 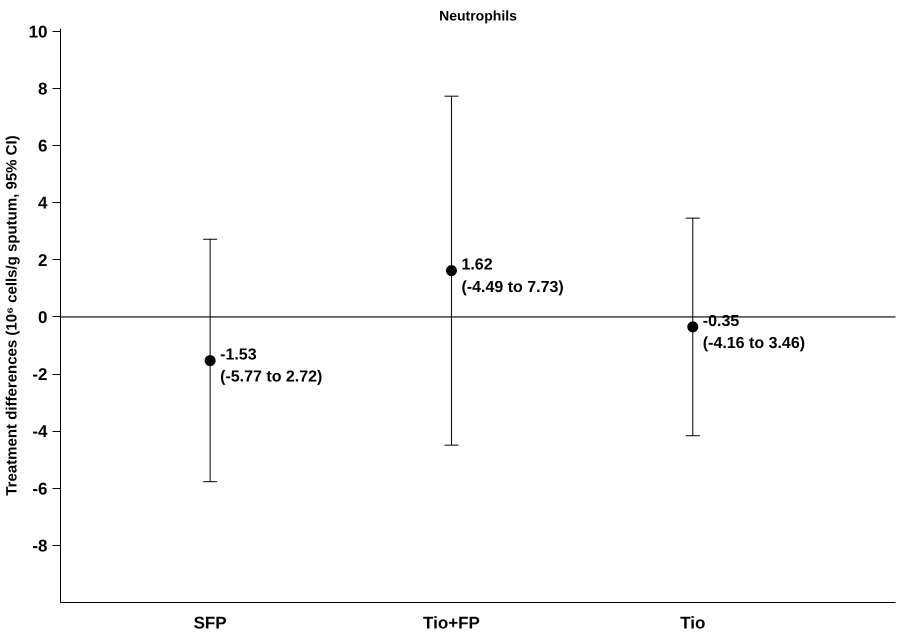 I want to click on y-tick-label: -8, so click(x=40, y=546).